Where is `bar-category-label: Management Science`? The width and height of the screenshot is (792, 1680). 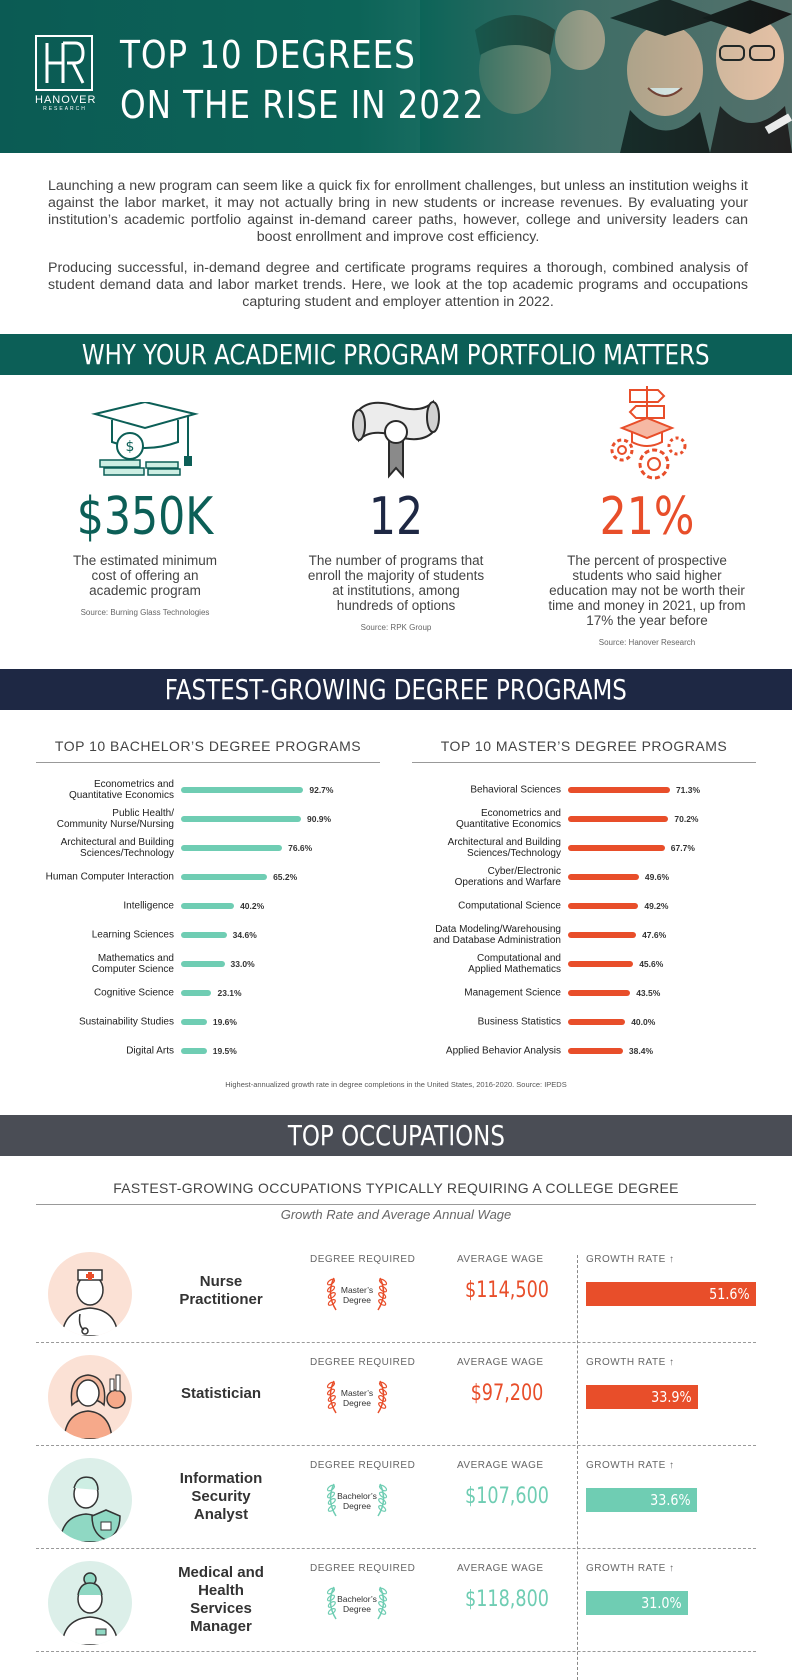 bar-category-label: Management Science is located at coordinates (471, 992).